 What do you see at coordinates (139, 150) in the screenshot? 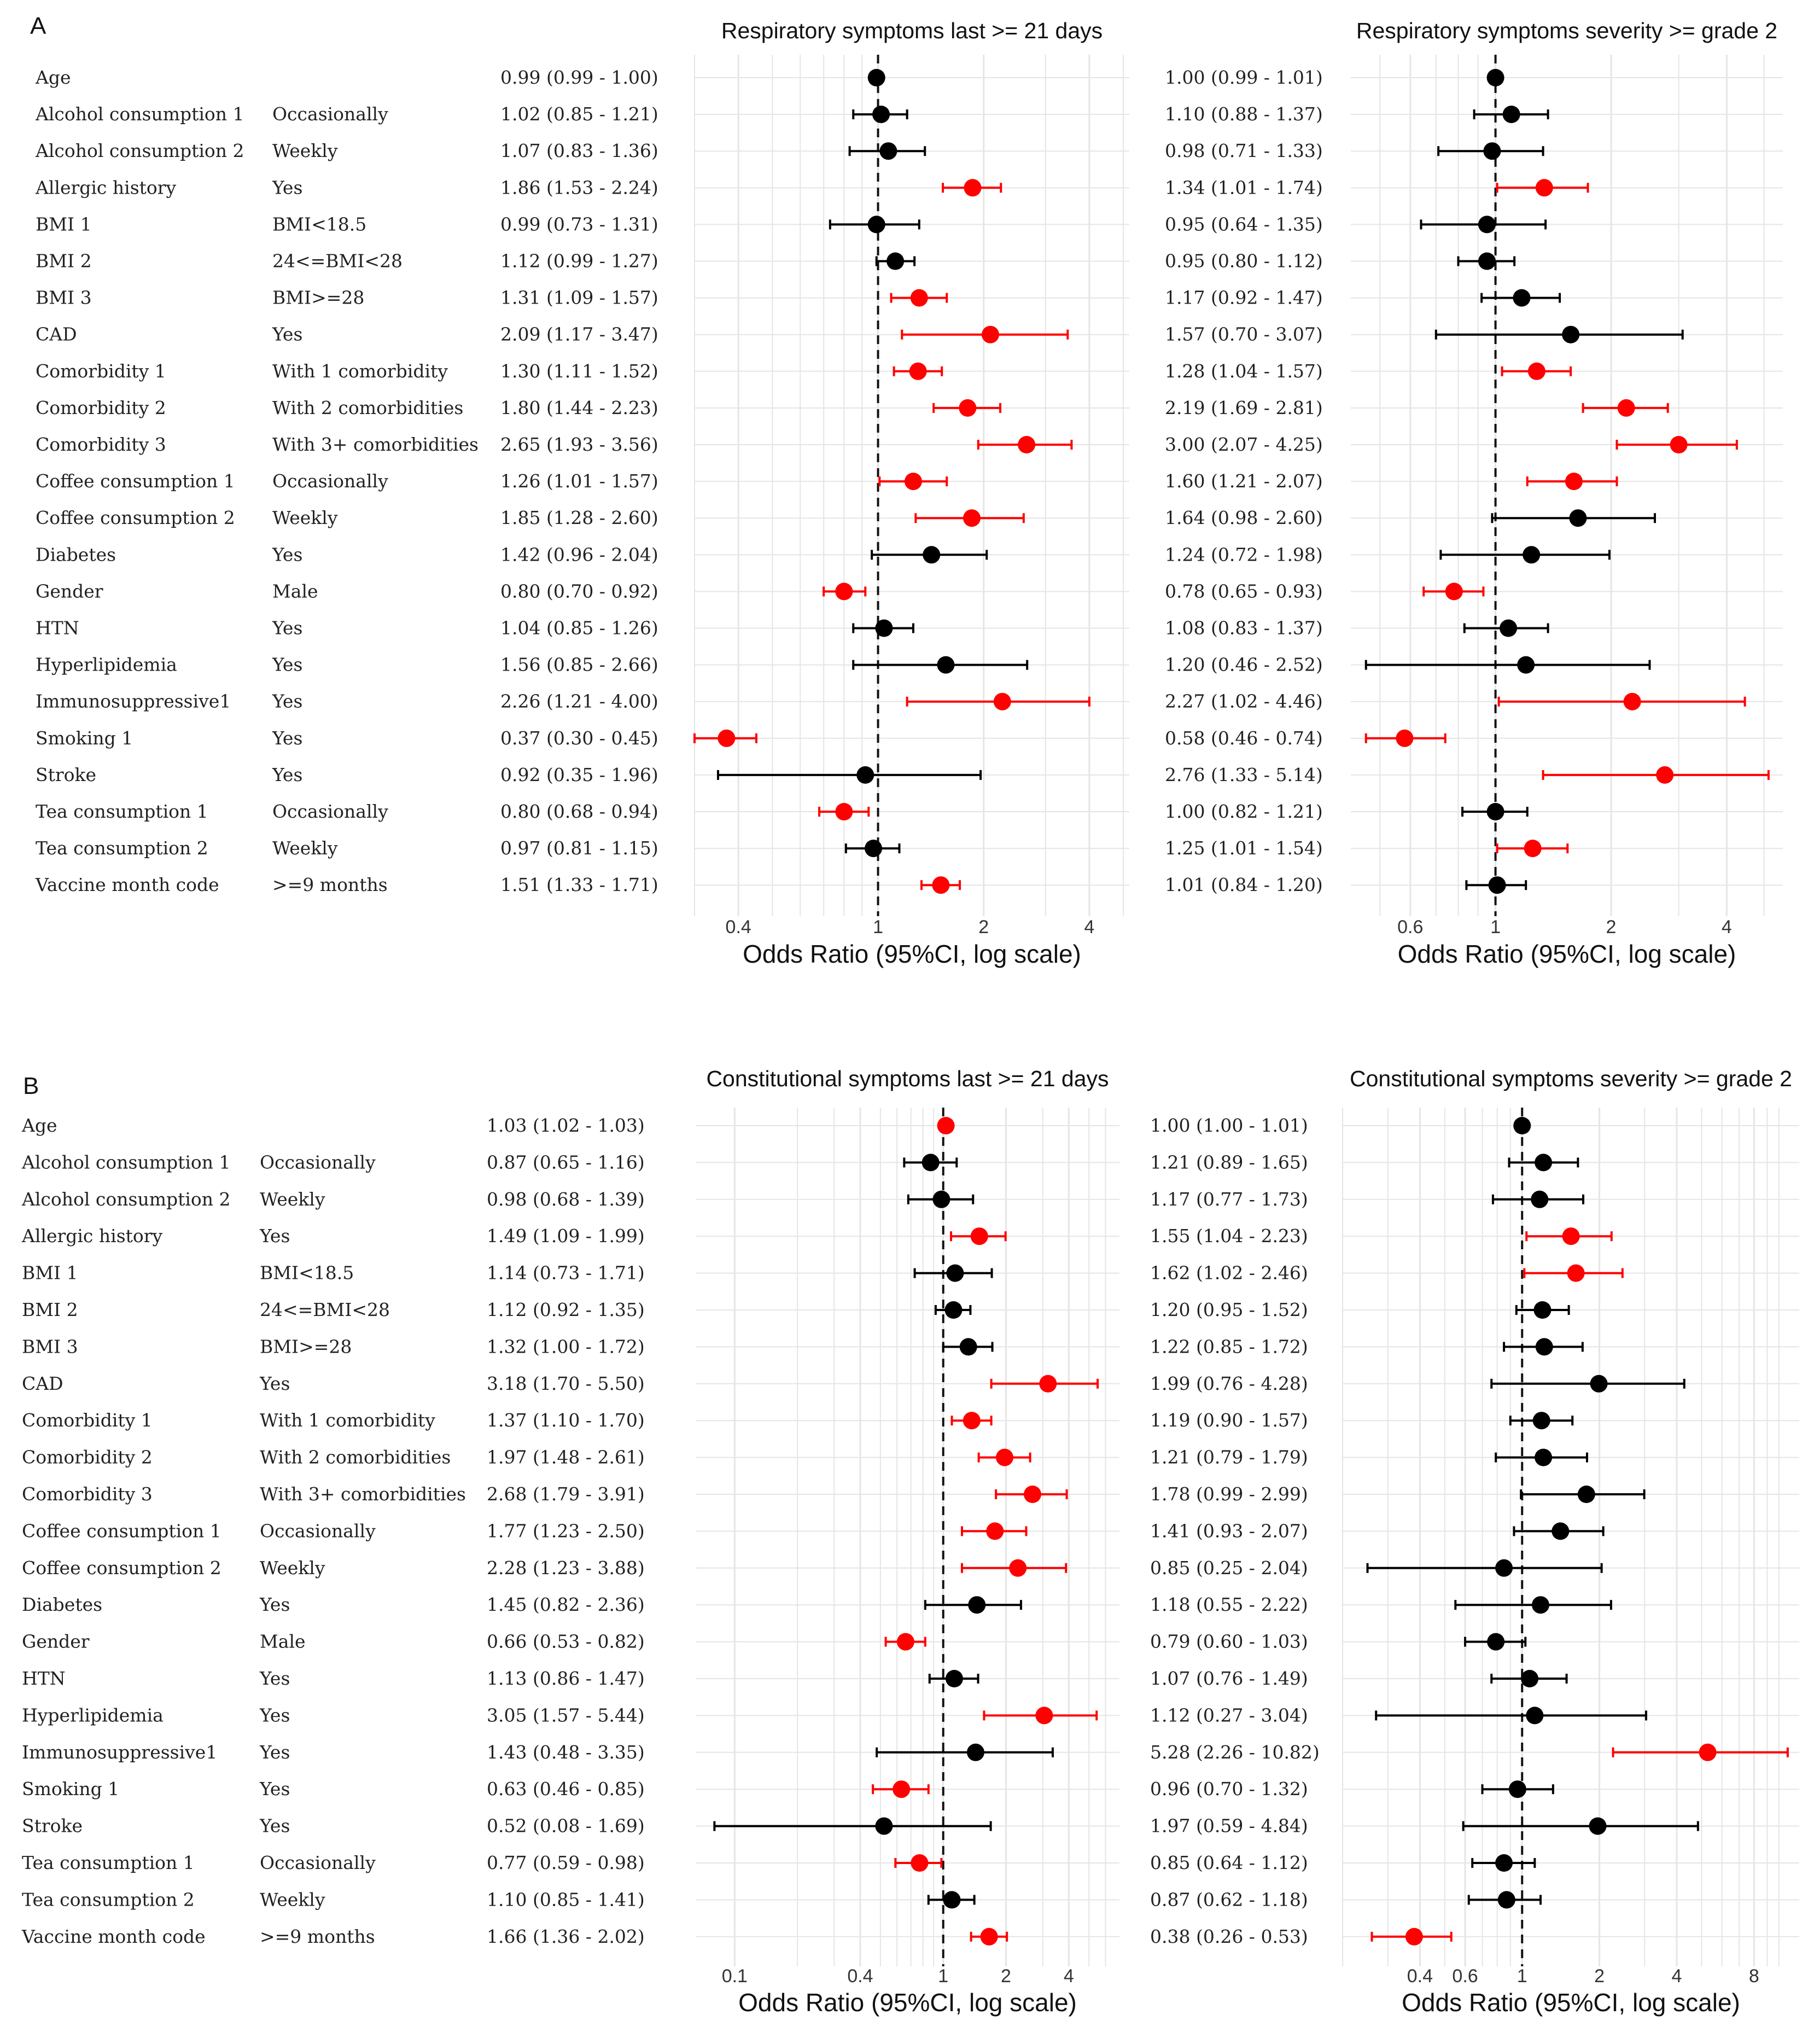
I see `variable-label: Alcohol consumption 2` at bounding box center [139, 150].